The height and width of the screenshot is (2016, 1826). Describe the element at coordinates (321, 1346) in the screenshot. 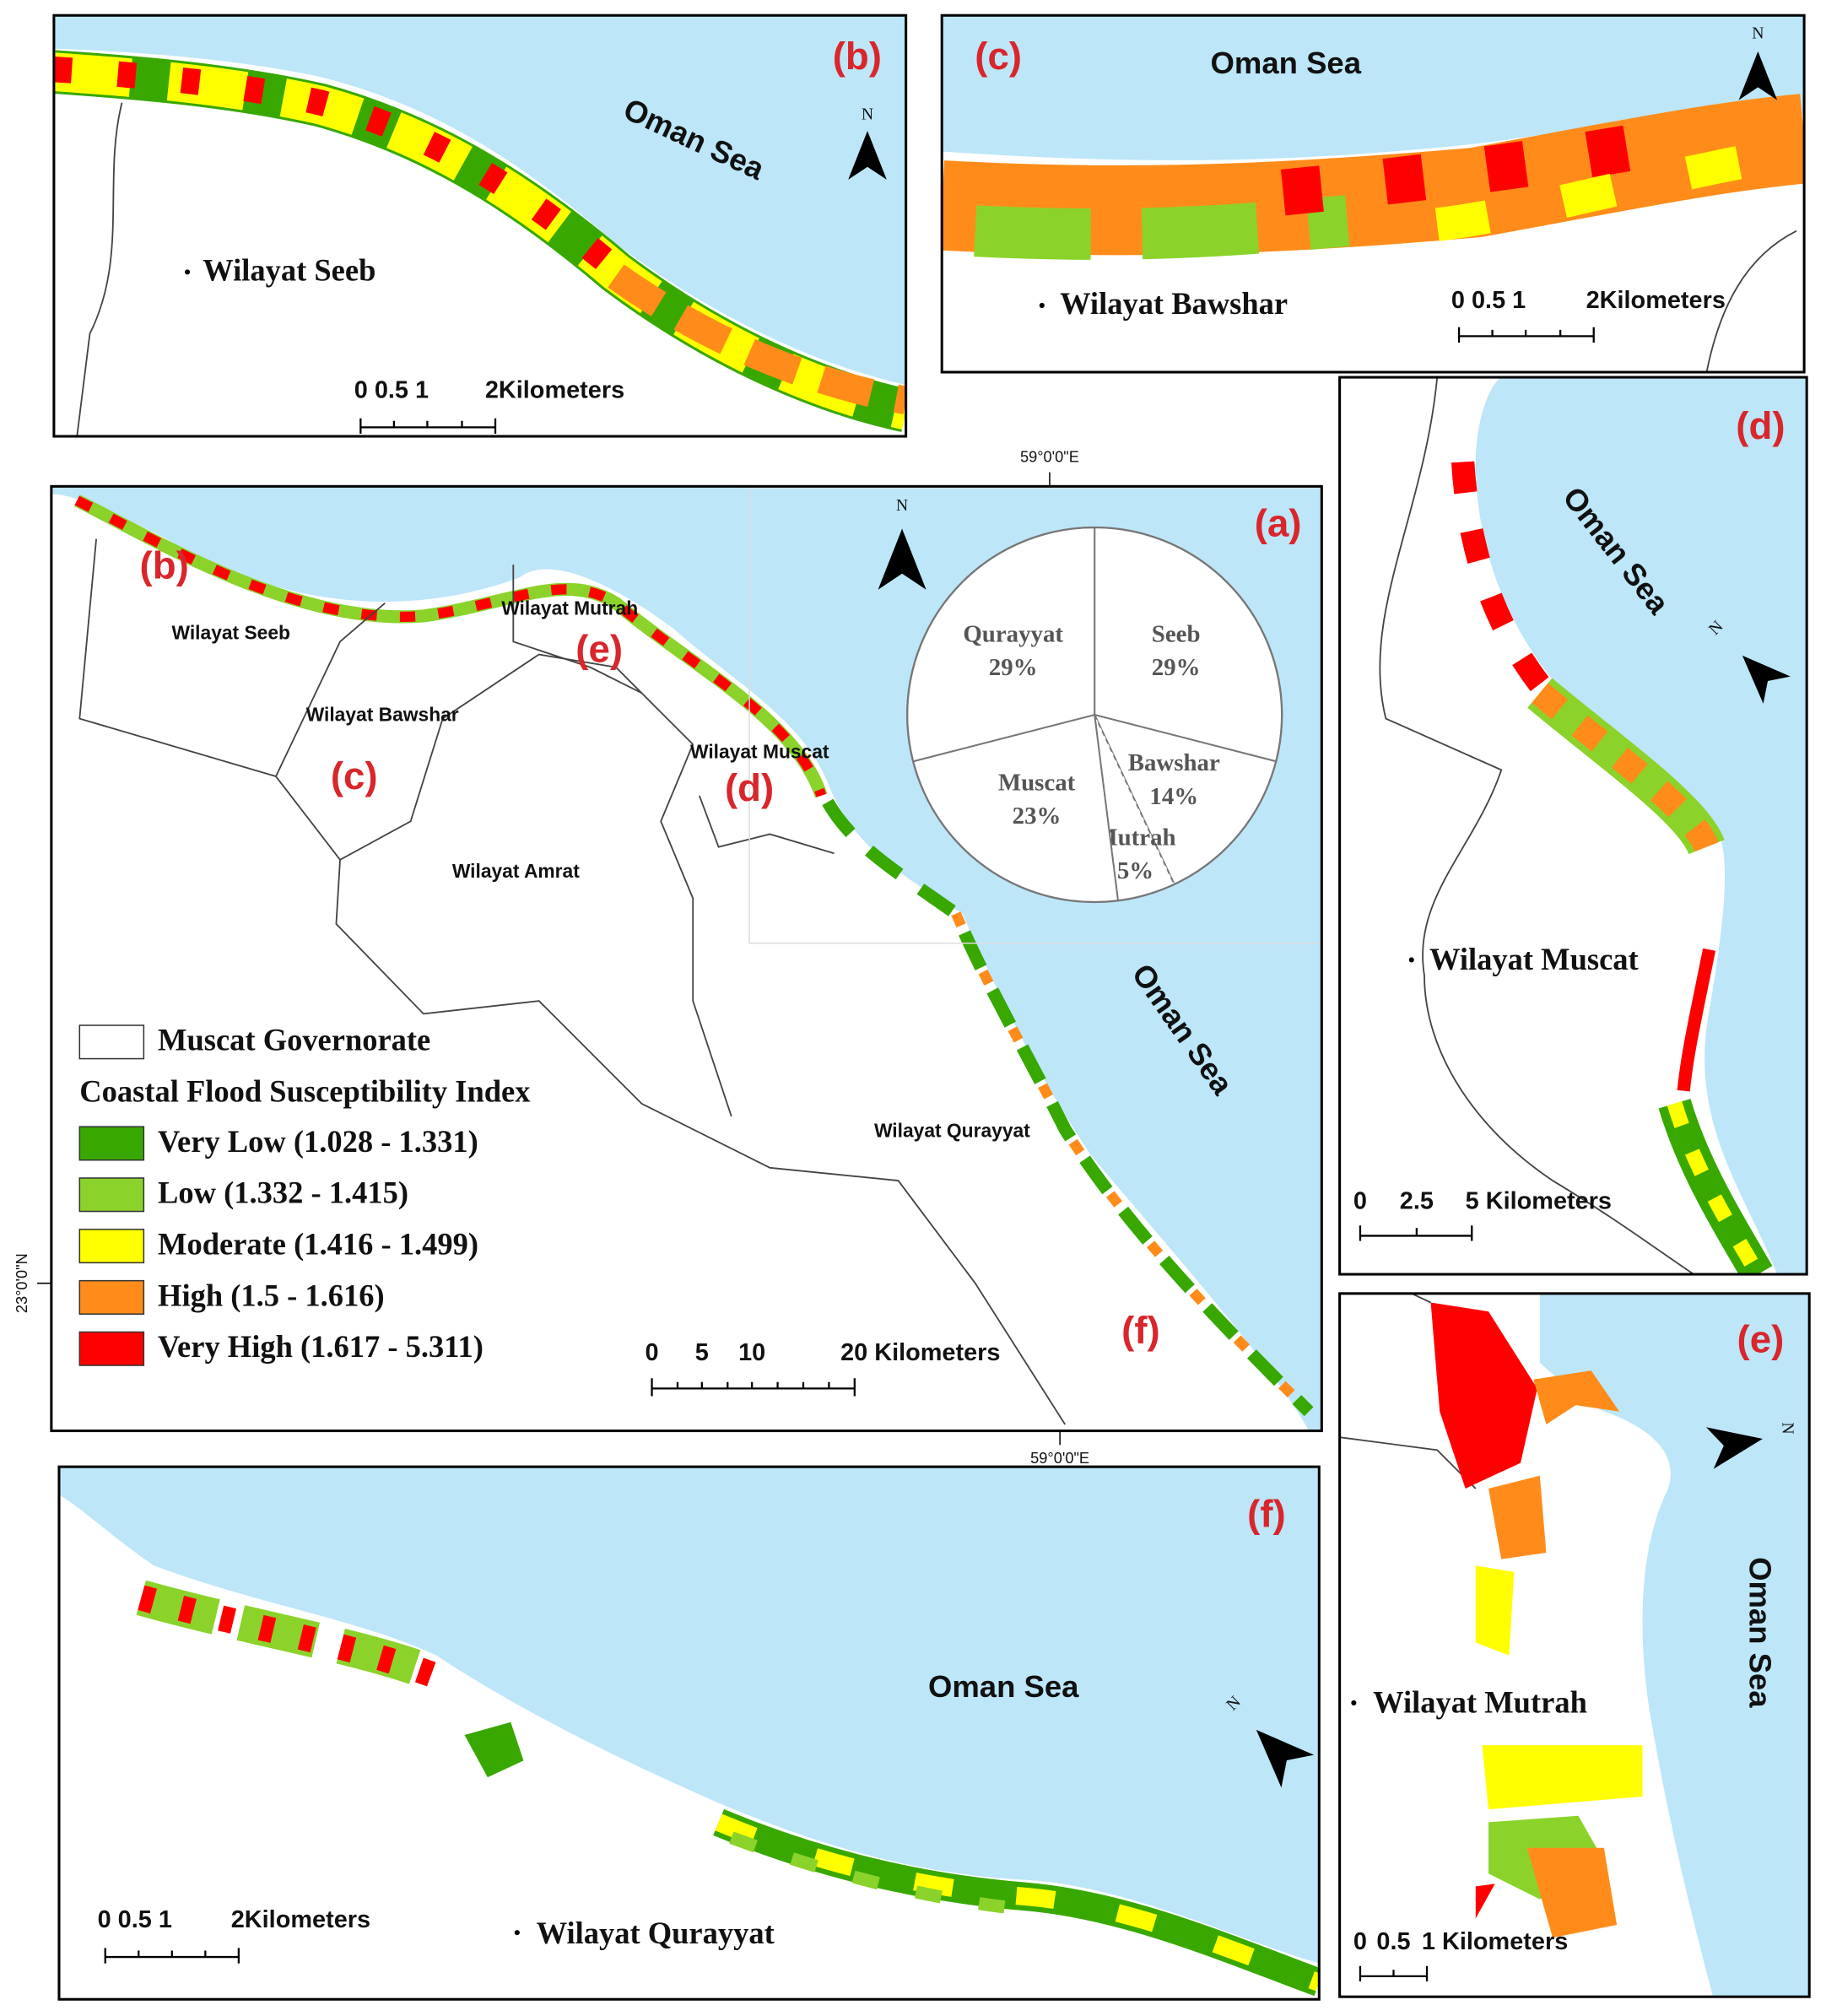

I see `legend-label: Very High (1.617 - 5.311)` at that location.